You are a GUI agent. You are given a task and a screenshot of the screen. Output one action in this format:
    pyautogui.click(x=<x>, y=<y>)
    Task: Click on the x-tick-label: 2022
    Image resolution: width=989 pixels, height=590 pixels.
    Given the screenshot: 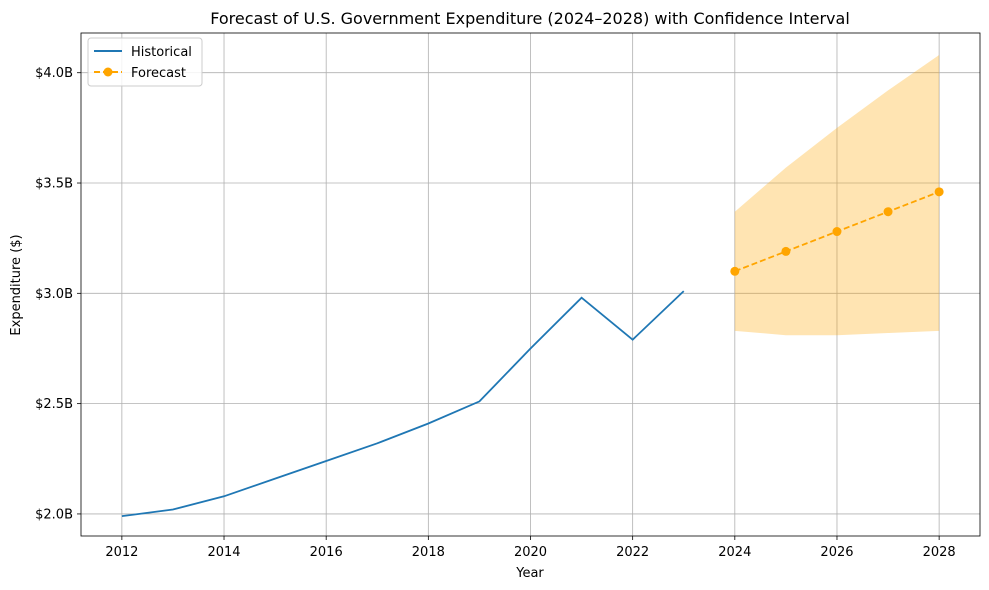 What is the action you would take?
    pyautogui.click(x=632, y=552)
    